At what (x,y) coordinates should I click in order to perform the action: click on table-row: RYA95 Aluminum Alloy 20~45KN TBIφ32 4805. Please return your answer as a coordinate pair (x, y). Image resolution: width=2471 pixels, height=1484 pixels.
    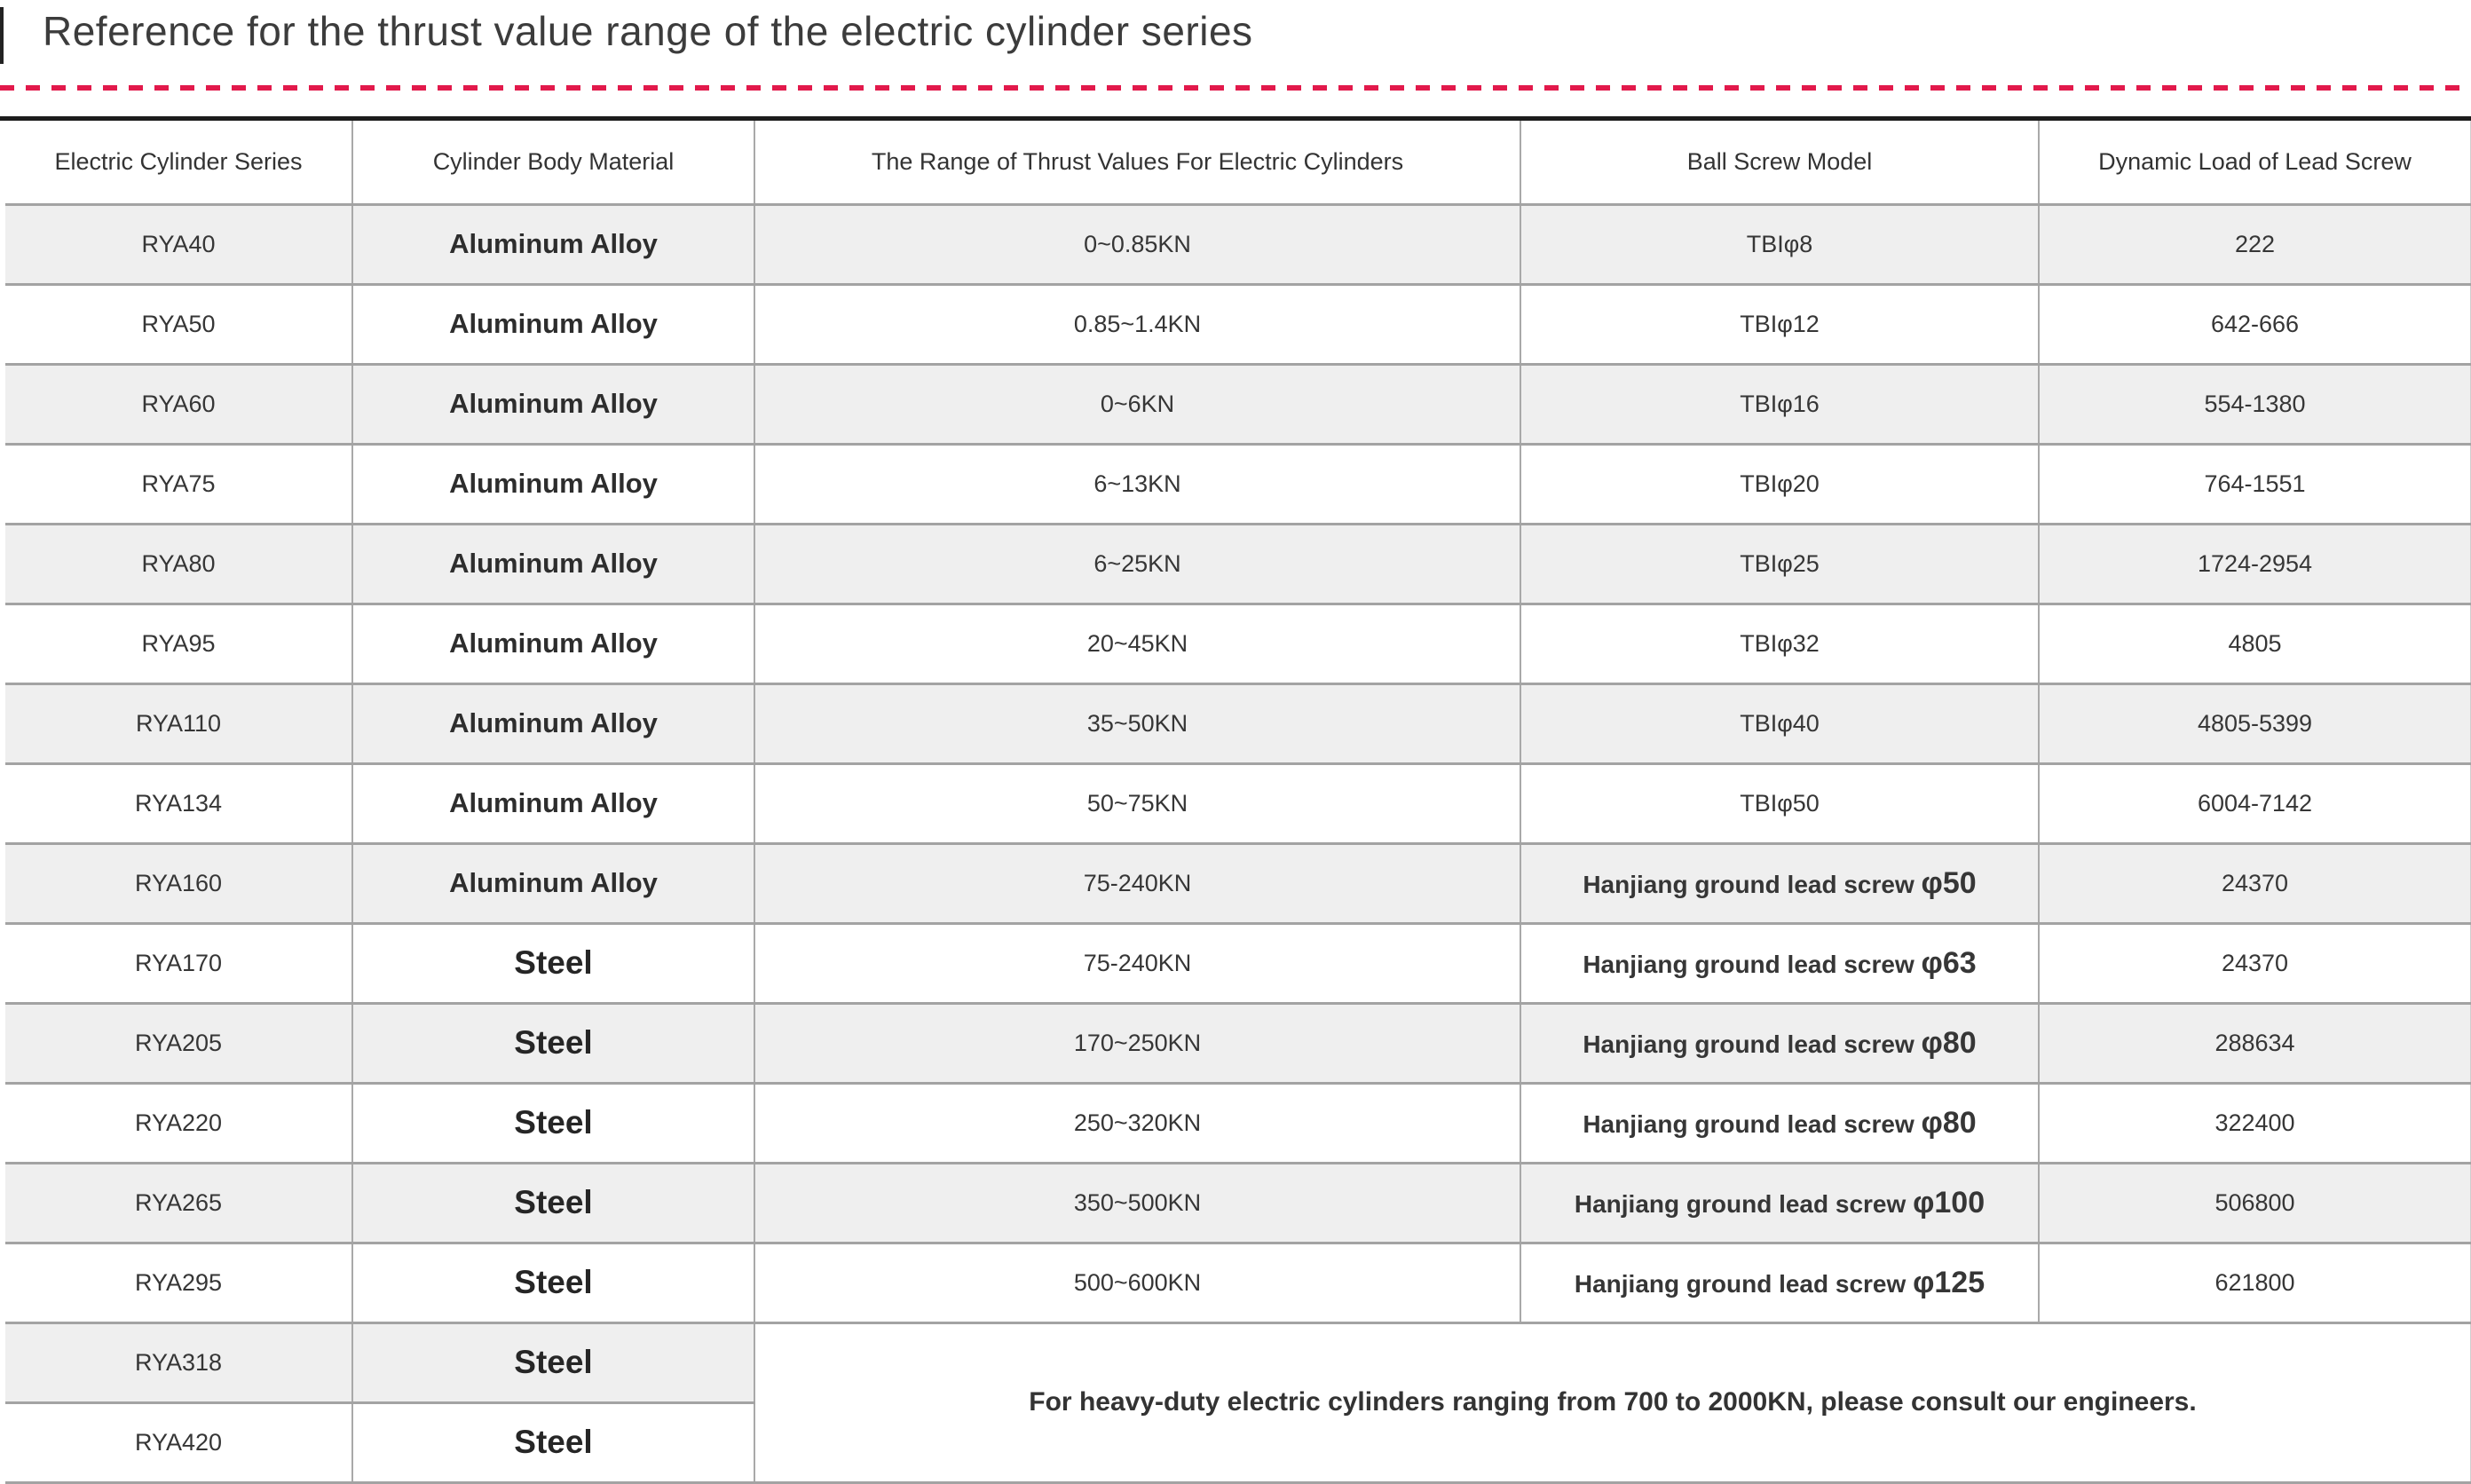
    Looking at the image, I should click on (1238, 645).